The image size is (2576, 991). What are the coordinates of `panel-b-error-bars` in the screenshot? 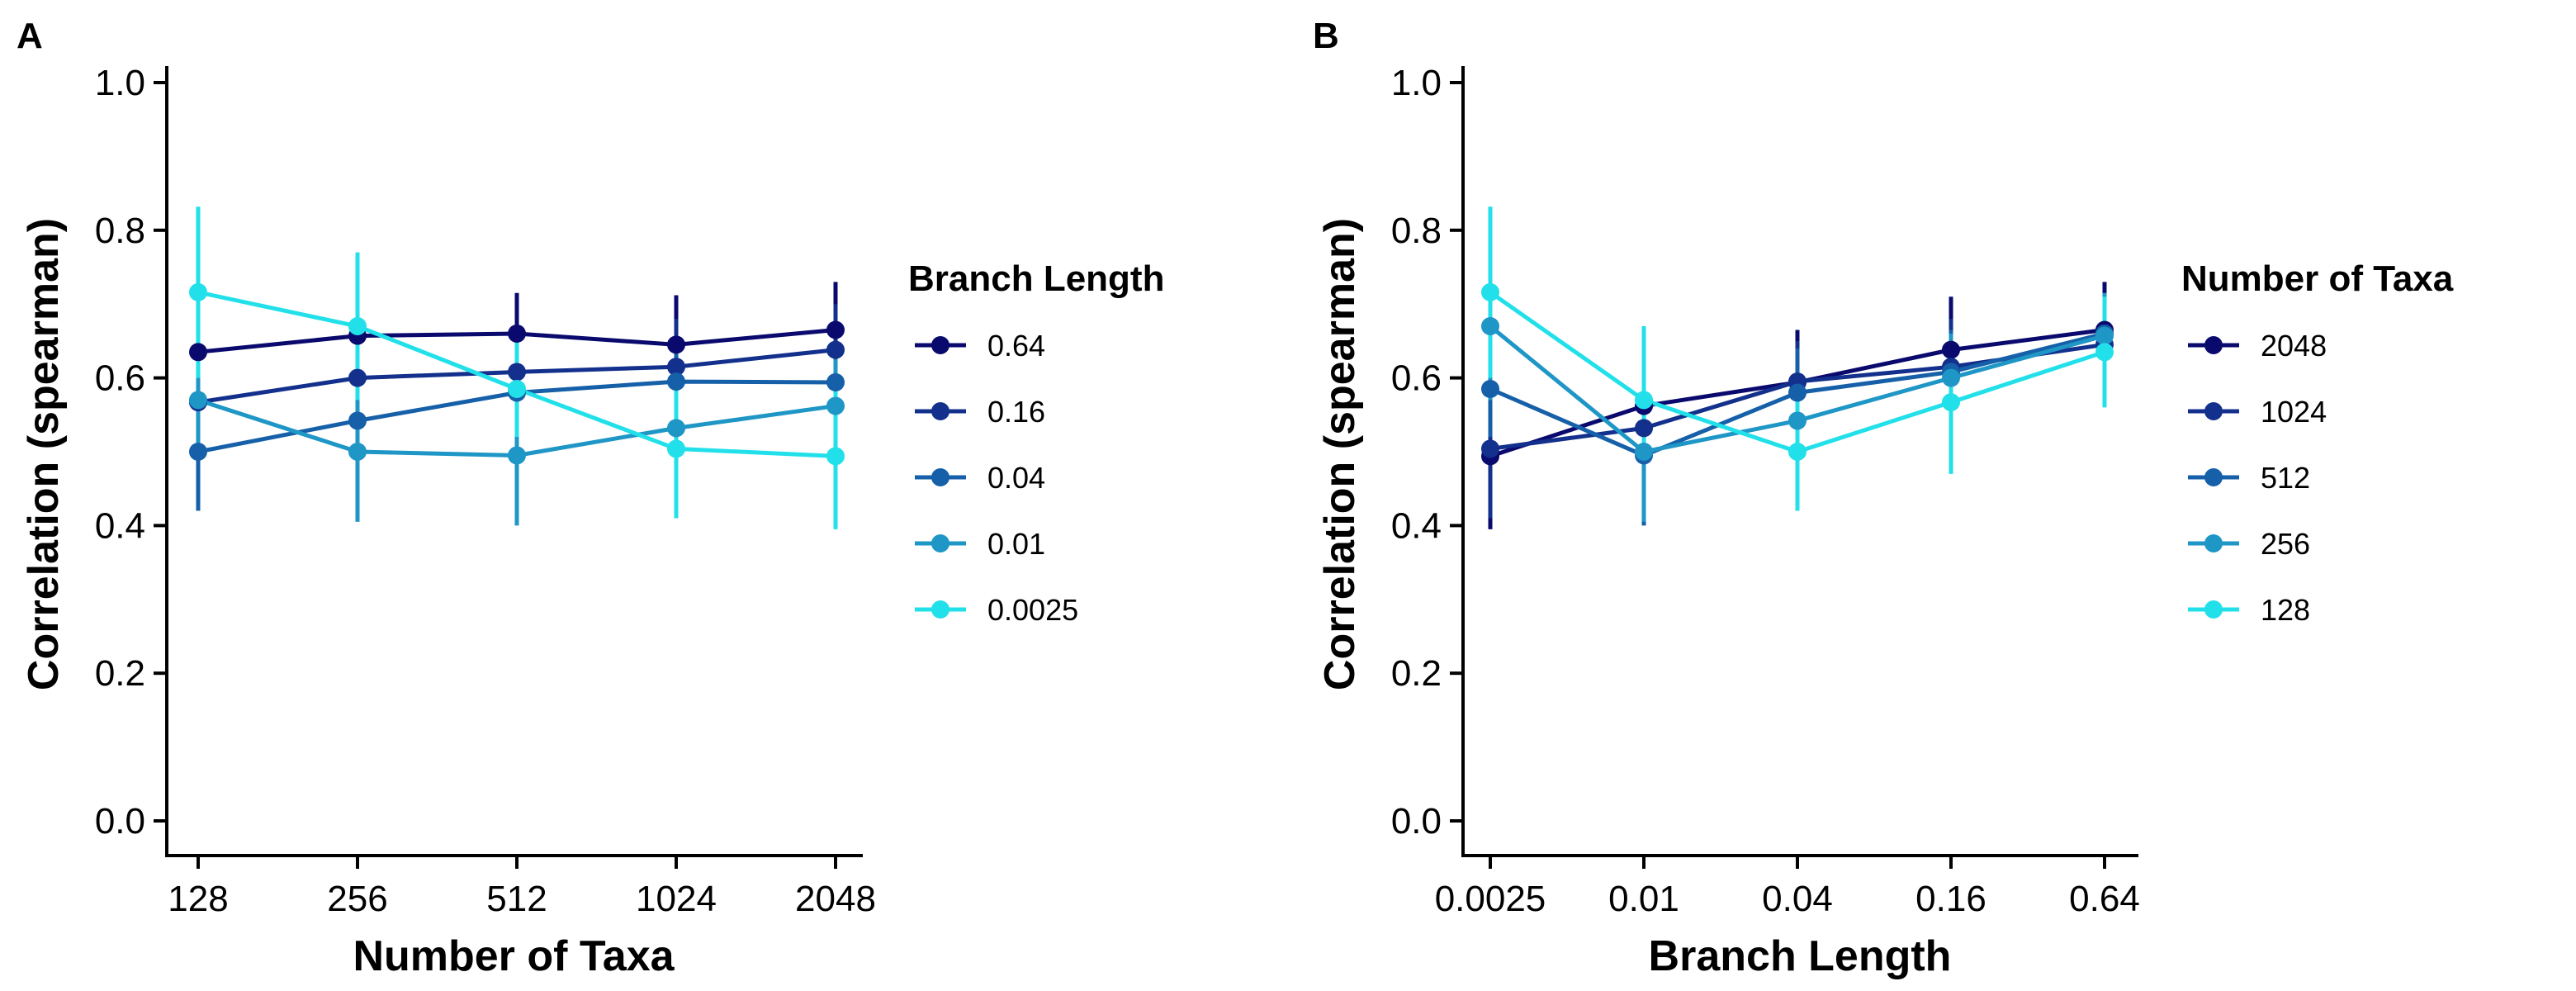 It's located at (1797, 367).